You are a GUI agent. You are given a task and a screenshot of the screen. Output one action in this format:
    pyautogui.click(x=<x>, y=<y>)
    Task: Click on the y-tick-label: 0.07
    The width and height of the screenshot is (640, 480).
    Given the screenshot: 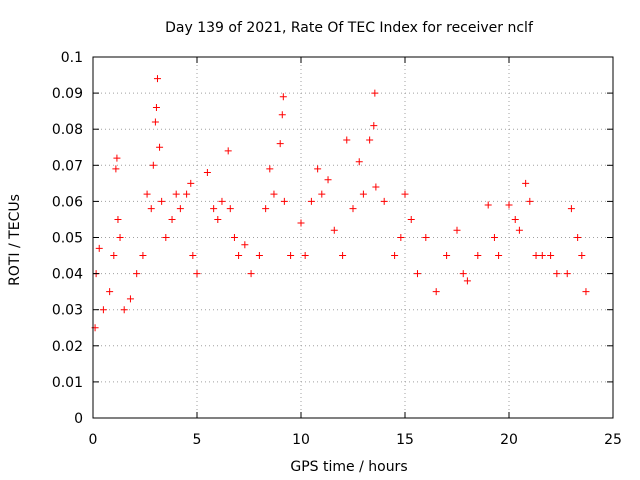 What is the action you would take?
    pyautogui.click(x=67, y=166)
    